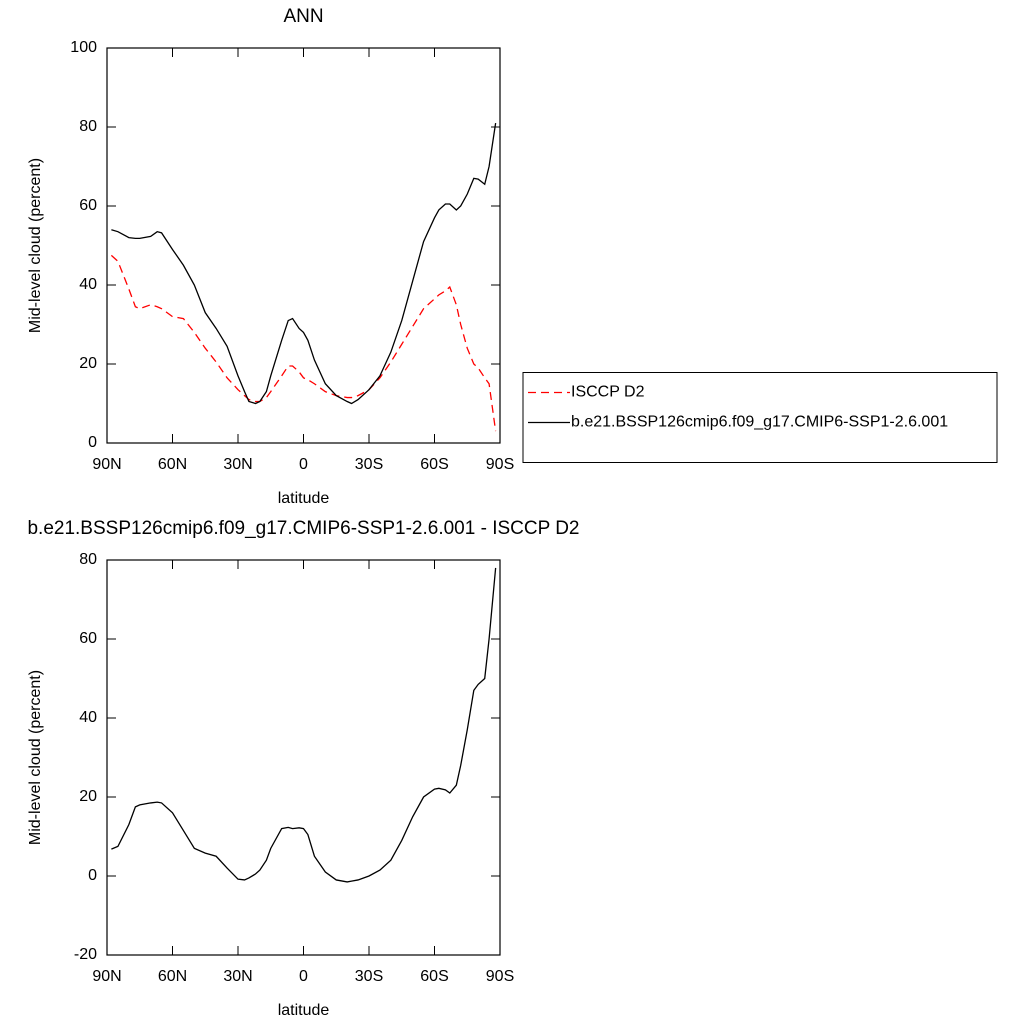 This screenshot has height=1024, width=1024. What do you see at coordinates (608, 392) in the screenshot?
I see `legend-label: ISCCP D2` at bounding box center [608, 392].